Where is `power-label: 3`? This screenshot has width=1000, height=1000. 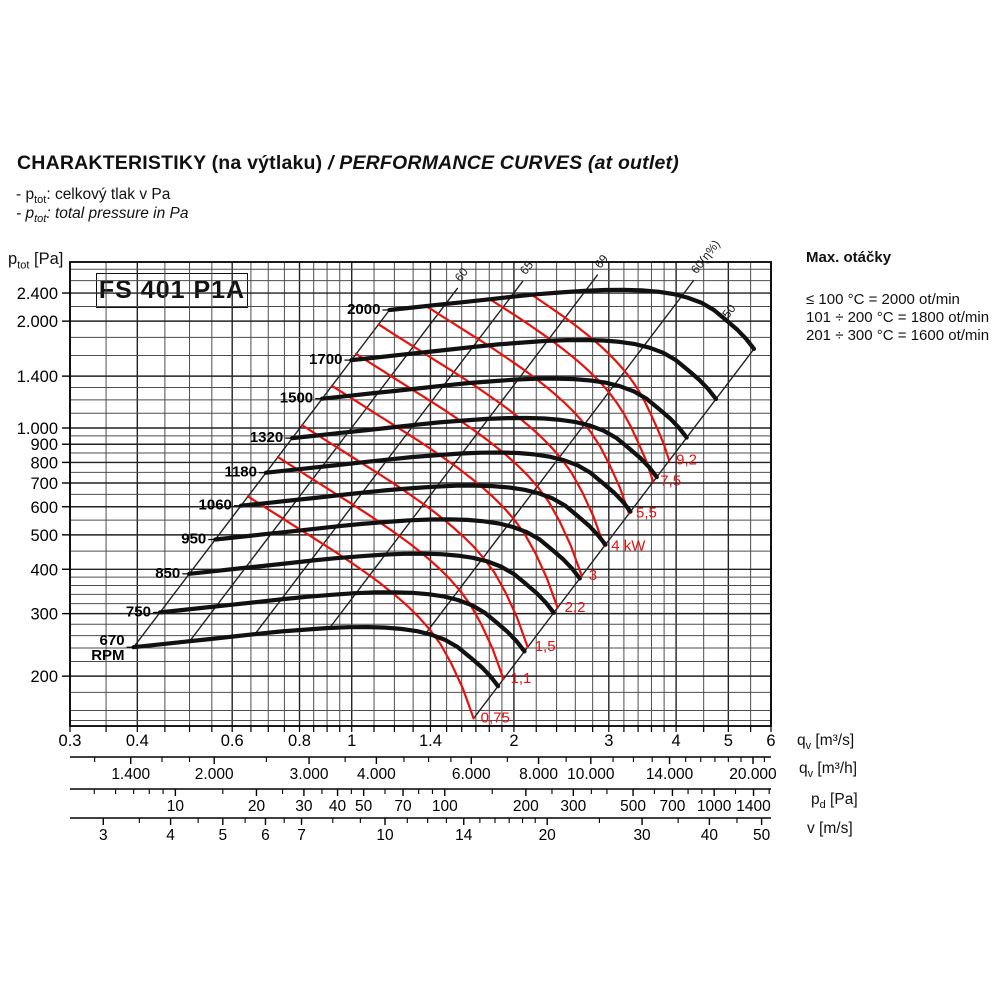 power-label: 3 is located at coordinates (593, 575).